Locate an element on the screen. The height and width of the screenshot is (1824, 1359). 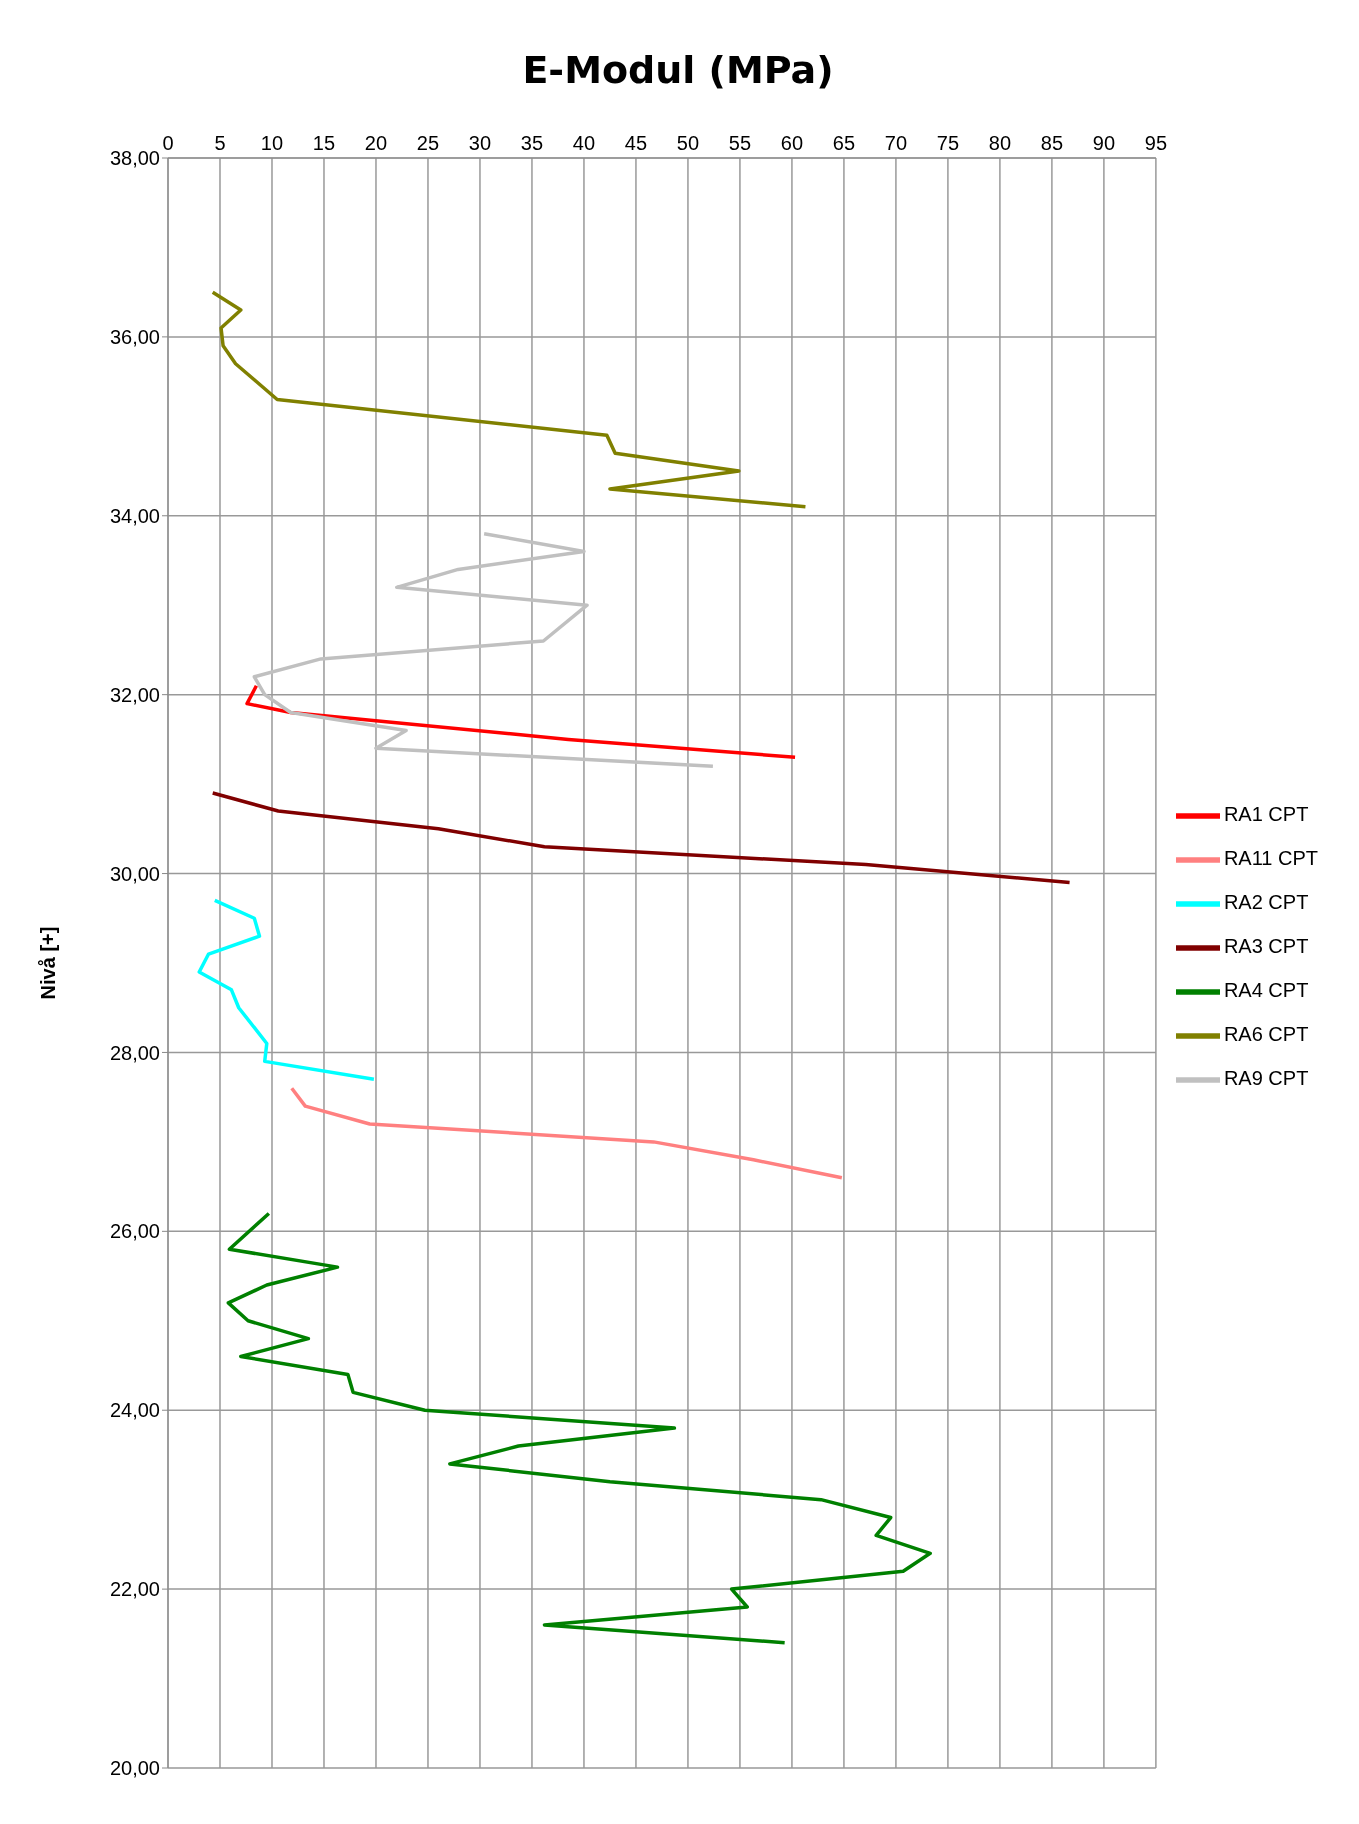
x-tick-label: 50 is located at coordinates (688, 143).